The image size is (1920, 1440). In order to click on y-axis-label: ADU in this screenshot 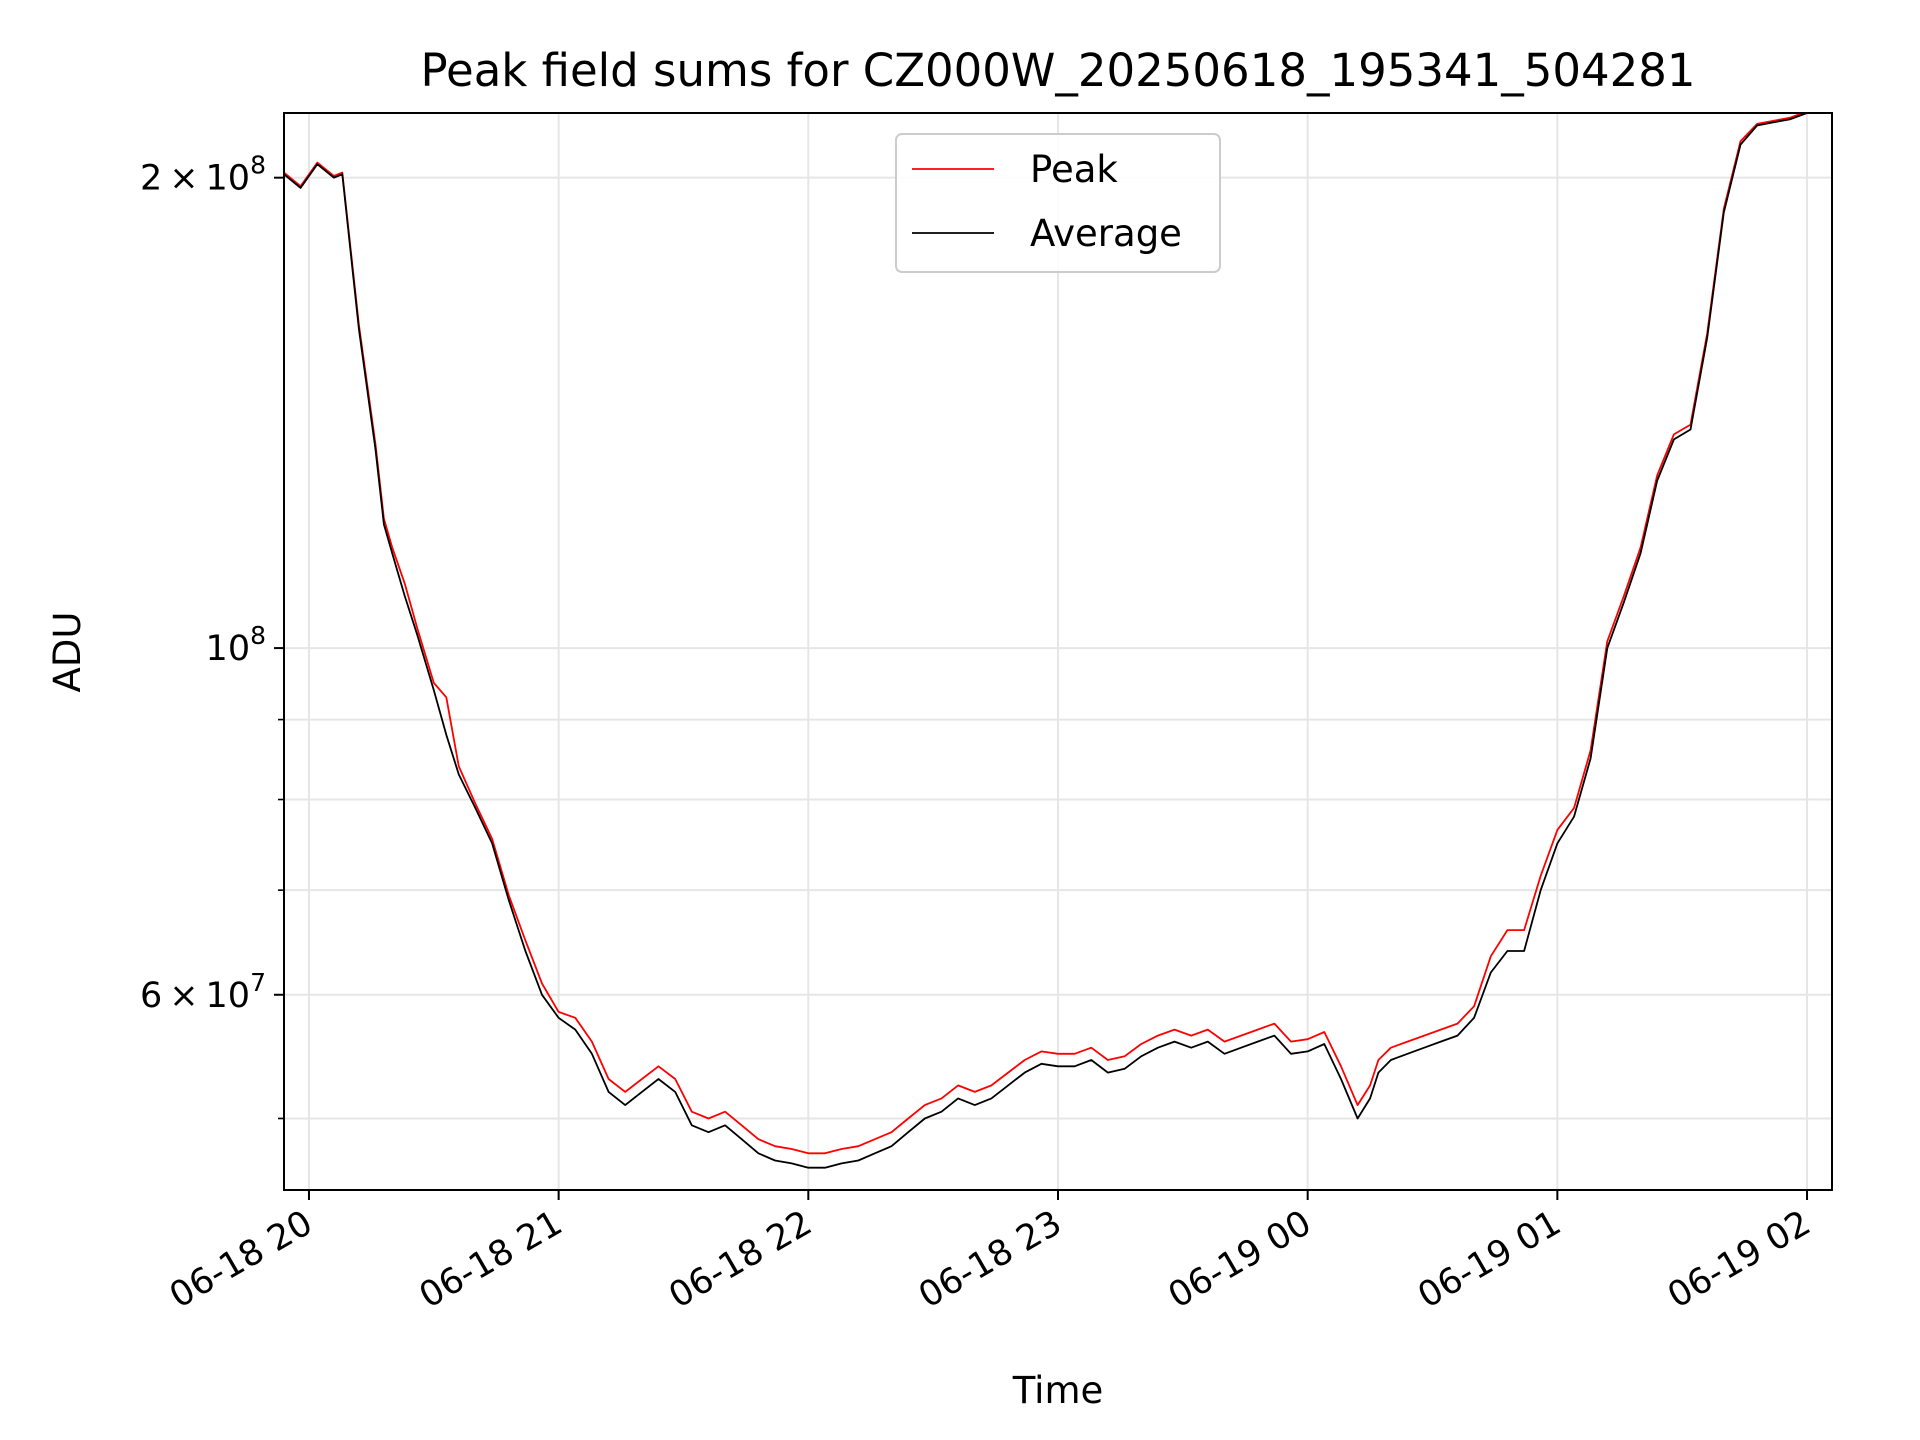, I will do `click(67, 652)`.